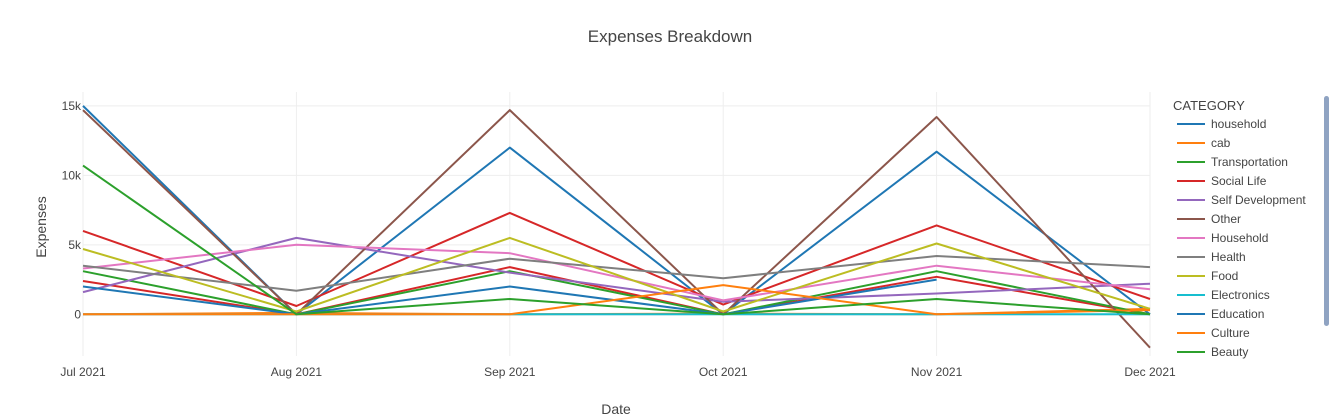  What do you see at coordinates (1229, 352) in the screenshot?
I see `legend-label: Beauty` at bounding box center [1229, 352].